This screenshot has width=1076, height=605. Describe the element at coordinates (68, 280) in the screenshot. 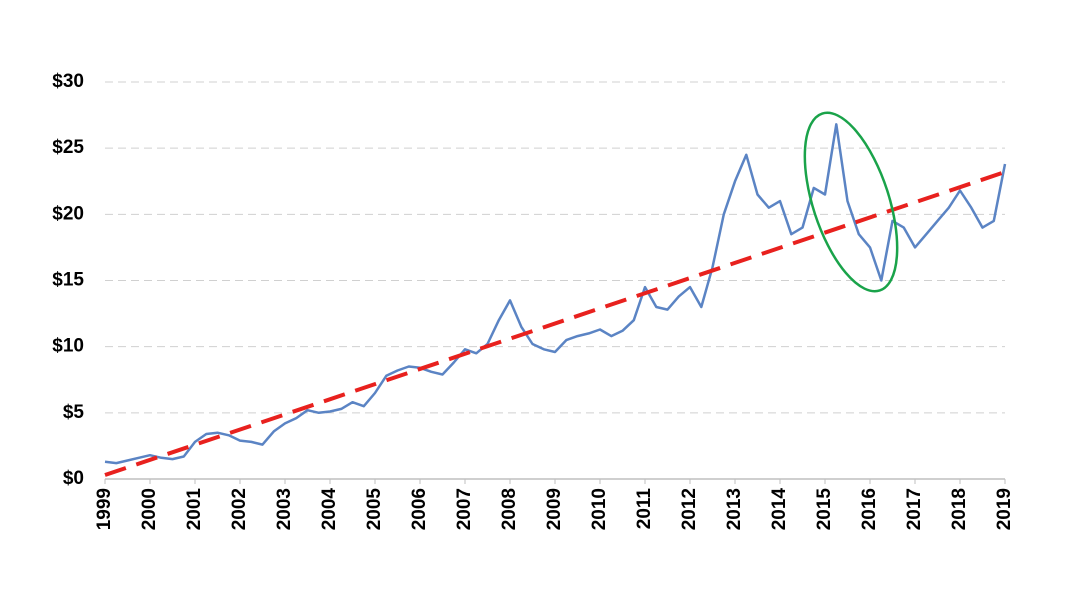

I see `y-tick-label: $15` at that location.